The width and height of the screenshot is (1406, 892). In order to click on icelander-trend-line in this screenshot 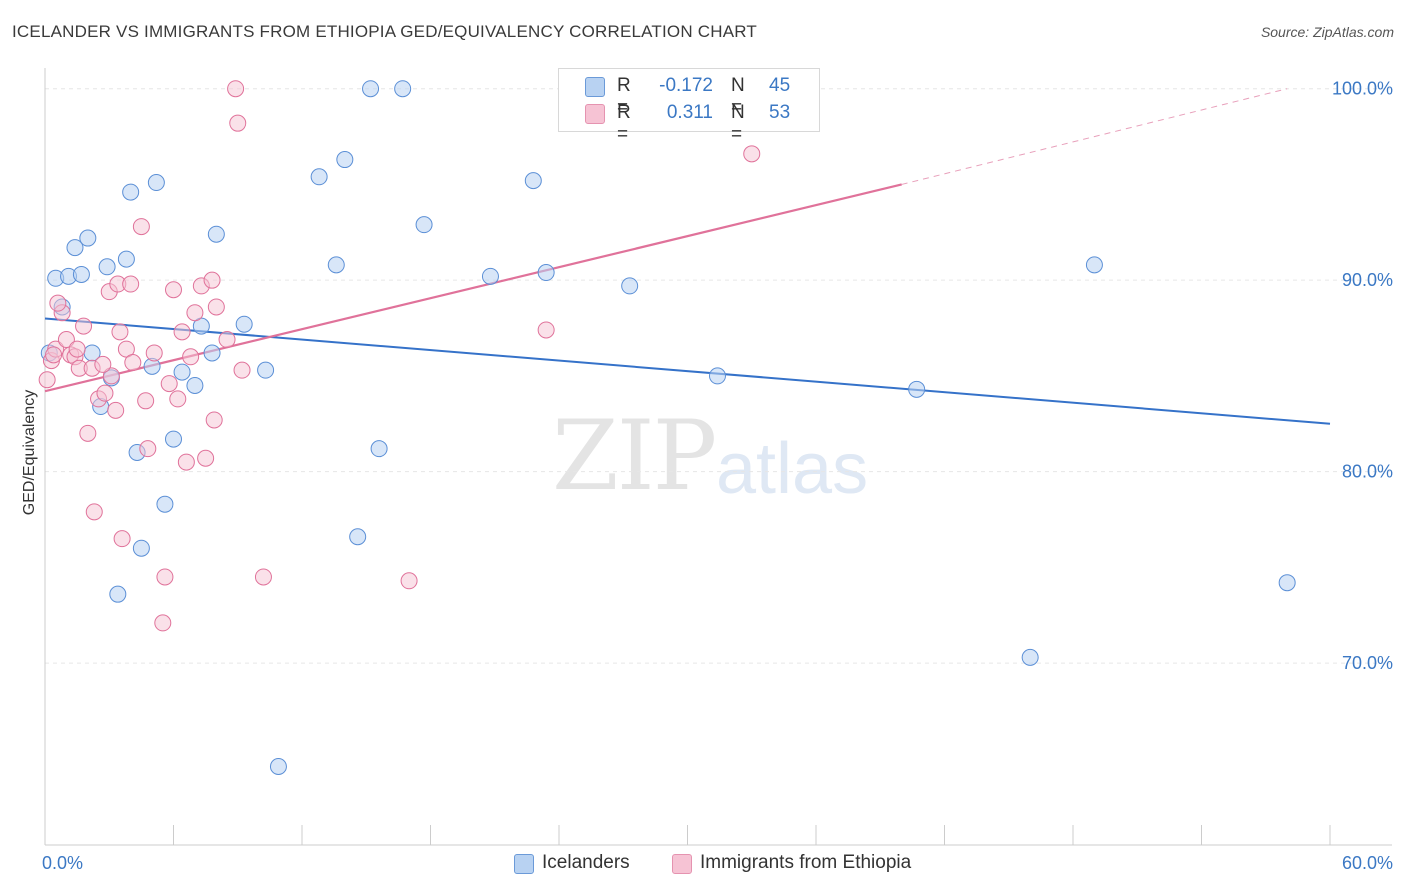, I will do `click(687, 371)`.